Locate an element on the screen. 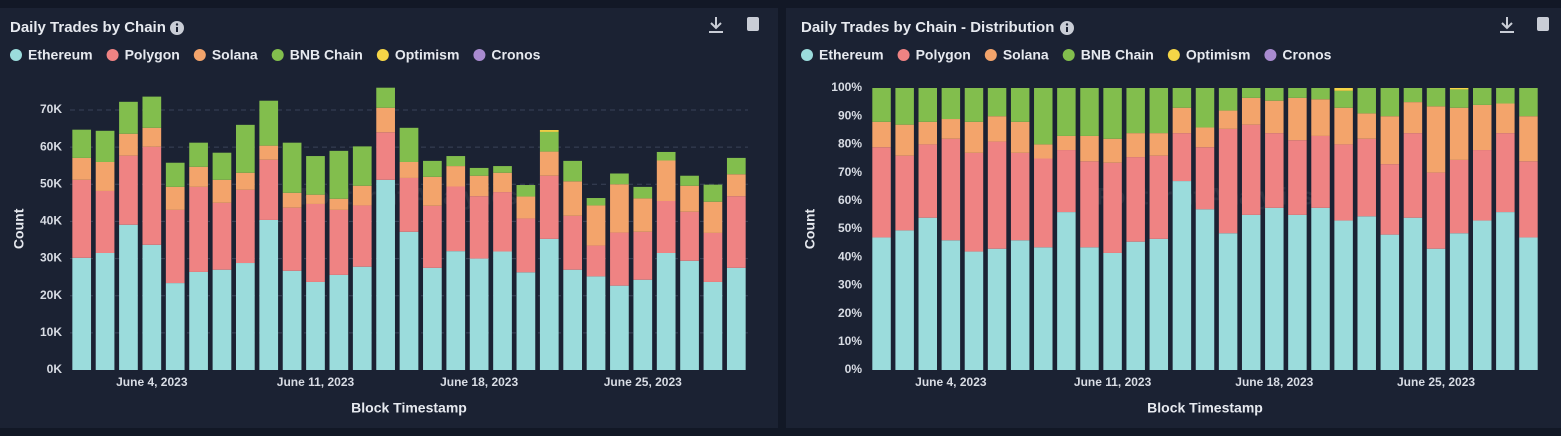  y-tick-label: 50K is located at coordinates (51, 183).